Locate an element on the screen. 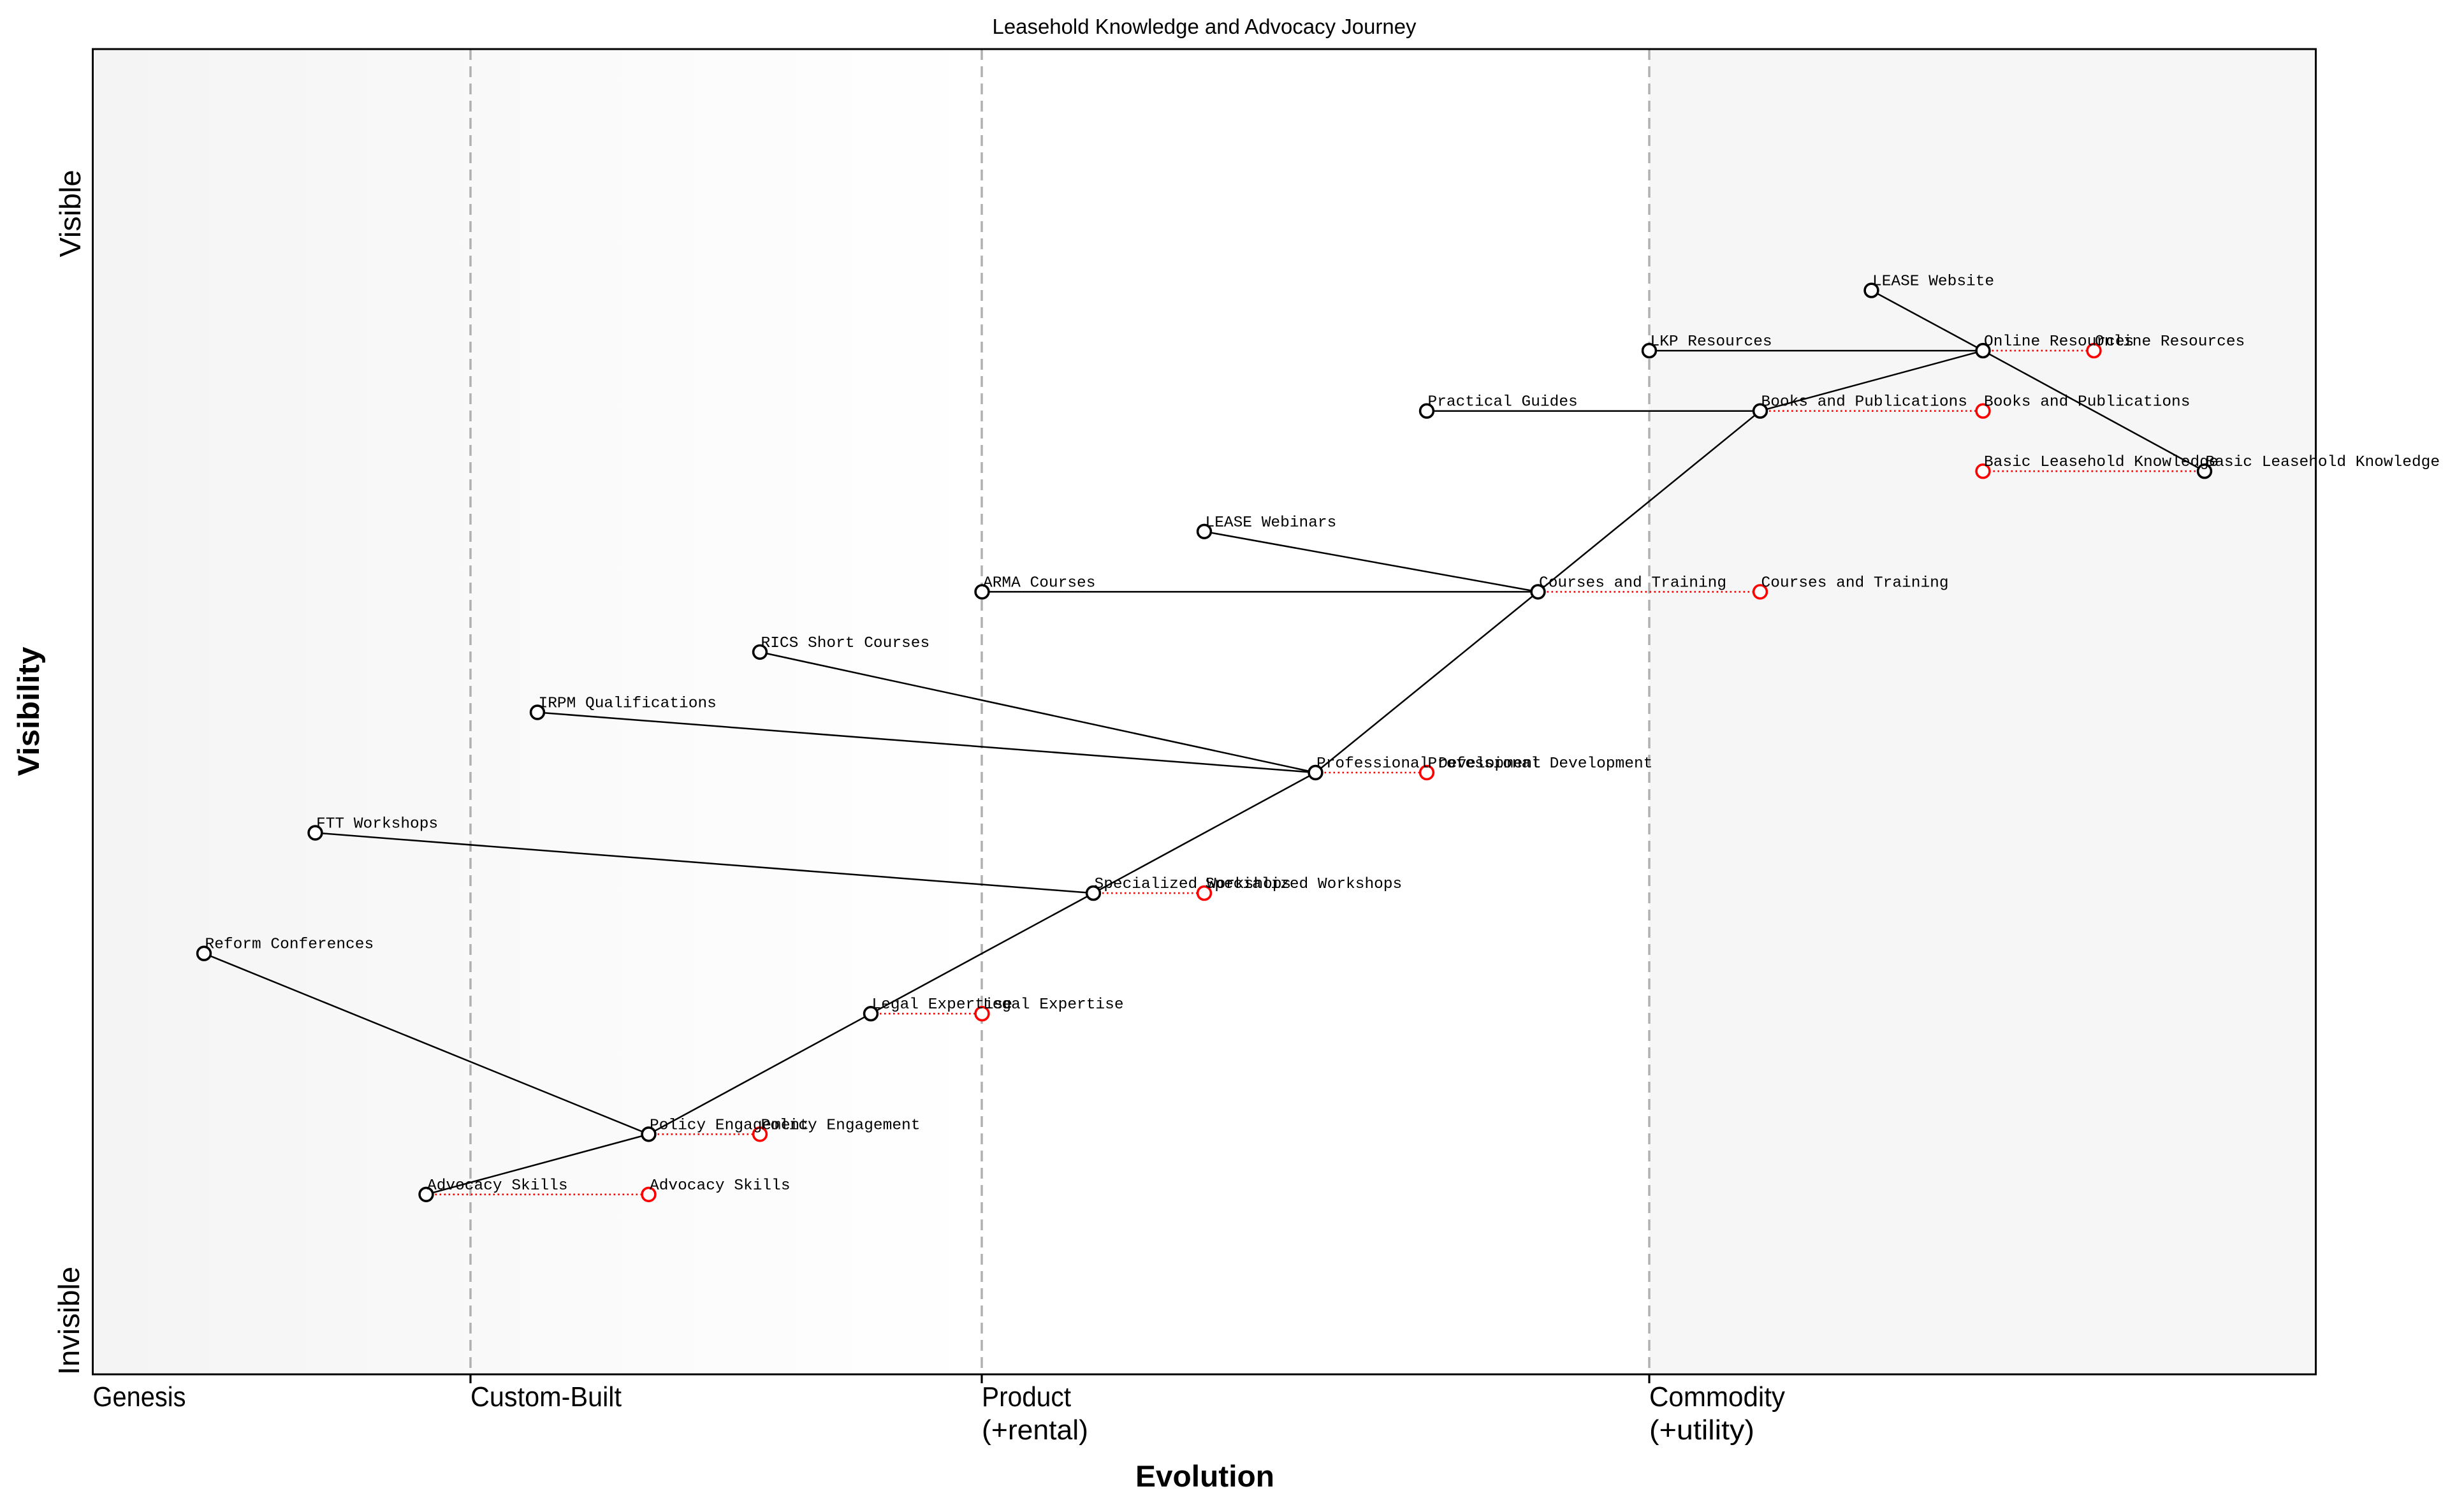 Image resolution: width=2464 pixels, height=1498 pixels. svg-text: FTT Workshops is located at coordinates (377, 824).